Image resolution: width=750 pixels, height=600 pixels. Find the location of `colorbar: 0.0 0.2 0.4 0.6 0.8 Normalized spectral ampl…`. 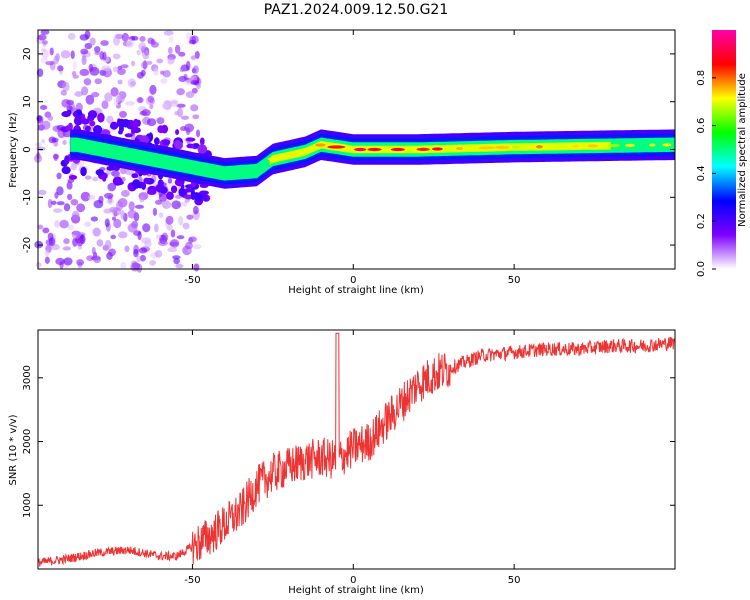

colorbar: 0.0 0.2 0.4 0.6 0.8 Normalized spectral ampl… is located at coordinates (722, 153).